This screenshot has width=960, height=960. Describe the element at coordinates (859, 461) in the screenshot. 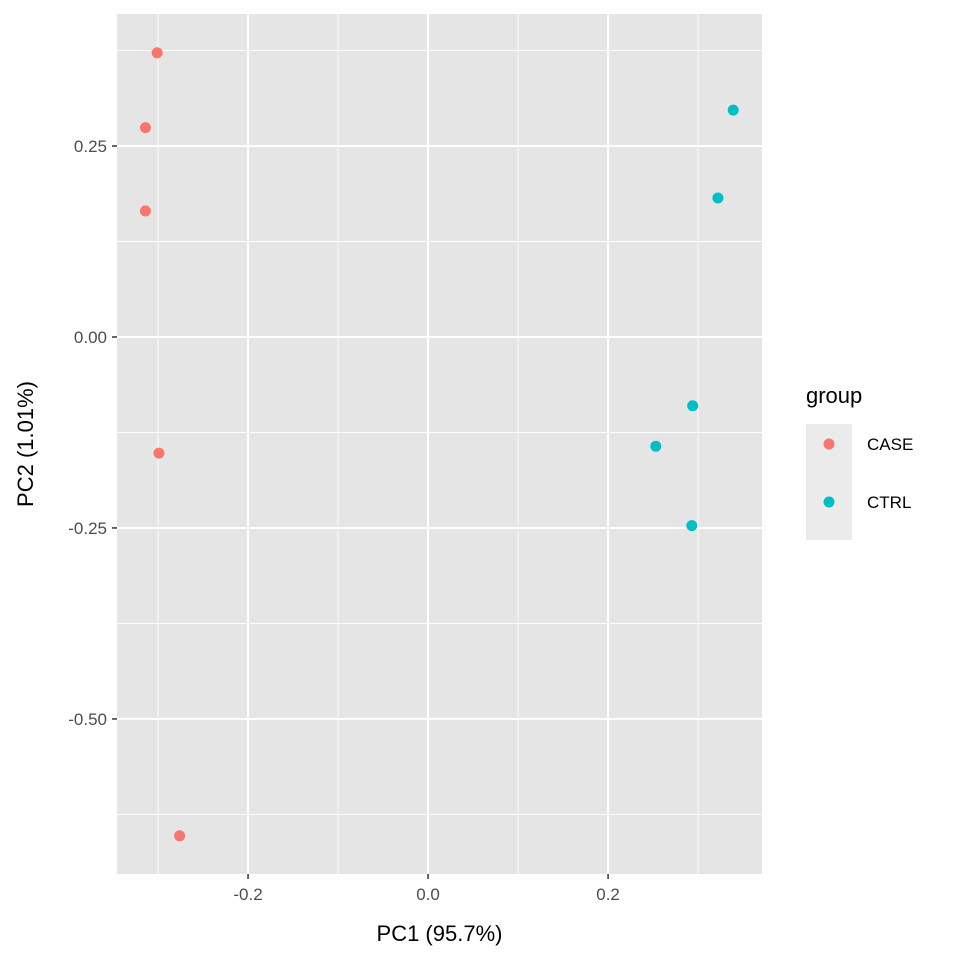

I see `legend: group CASE CTRL` at that location.